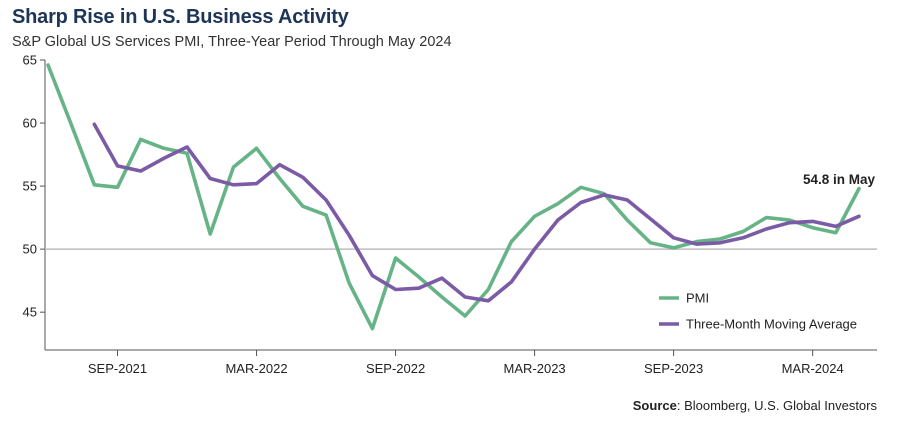 Image resolution: width=917 pixels, height=431 pixels. Describe the element at coordinates (758, 311) in the screenshot. I see `chart-legend: PMI Three-Month Moving Average` at that location.